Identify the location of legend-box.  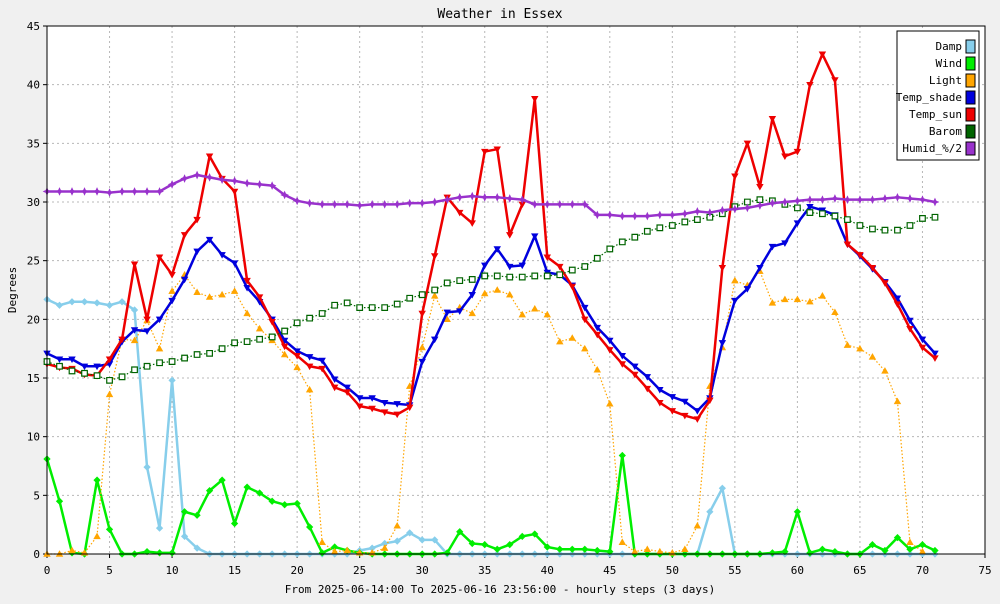
(938, 95).